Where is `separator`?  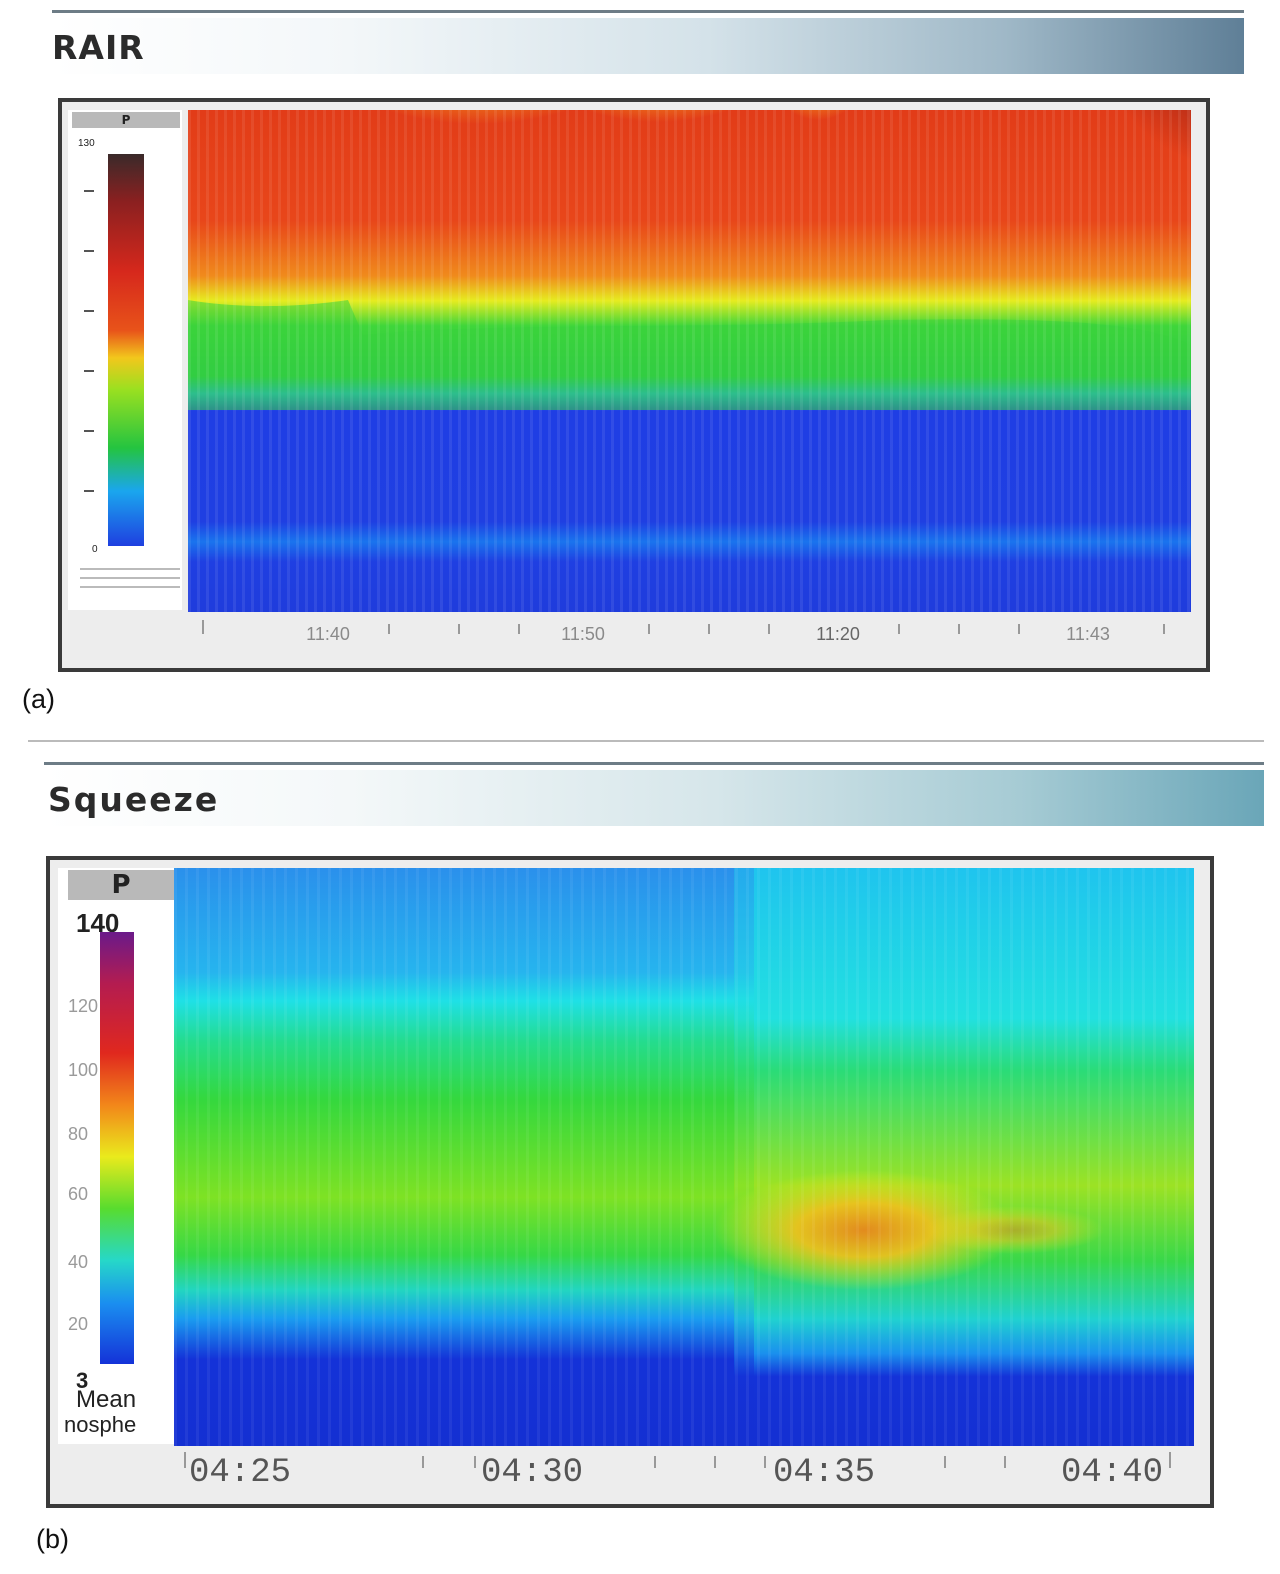 separator is located at coordinates (646, 741).